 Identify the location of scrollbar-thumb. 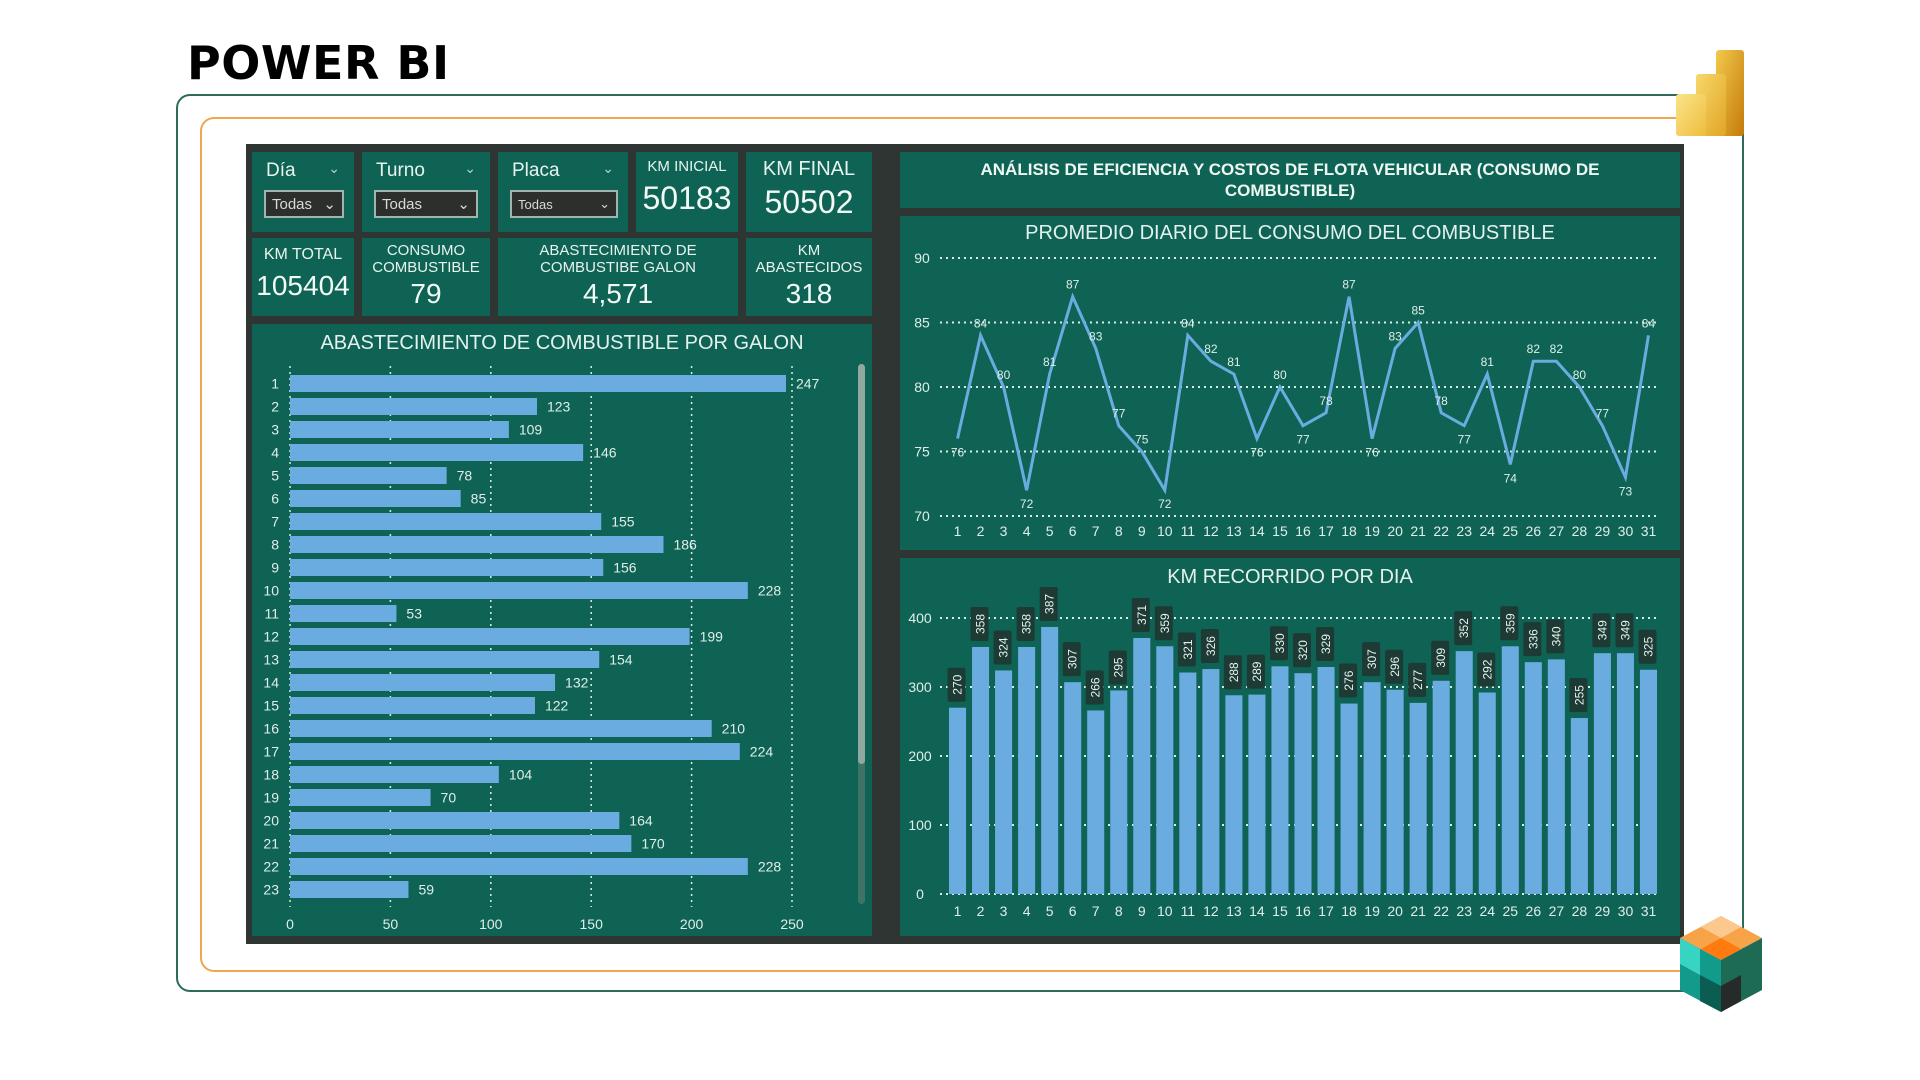
(861, 564).